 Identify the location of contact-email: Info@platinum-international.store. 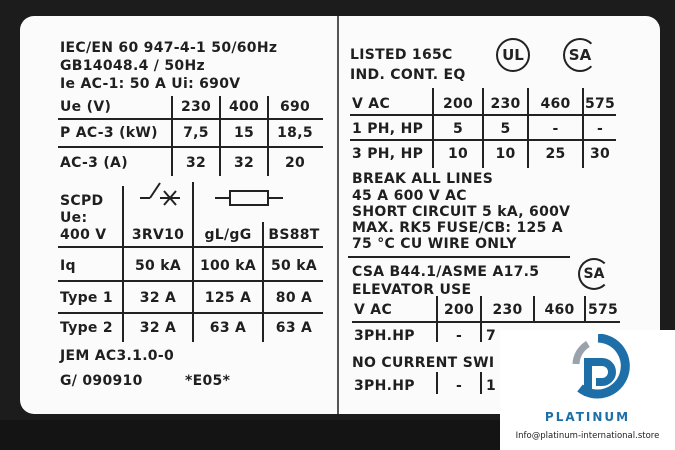
(587, 436).